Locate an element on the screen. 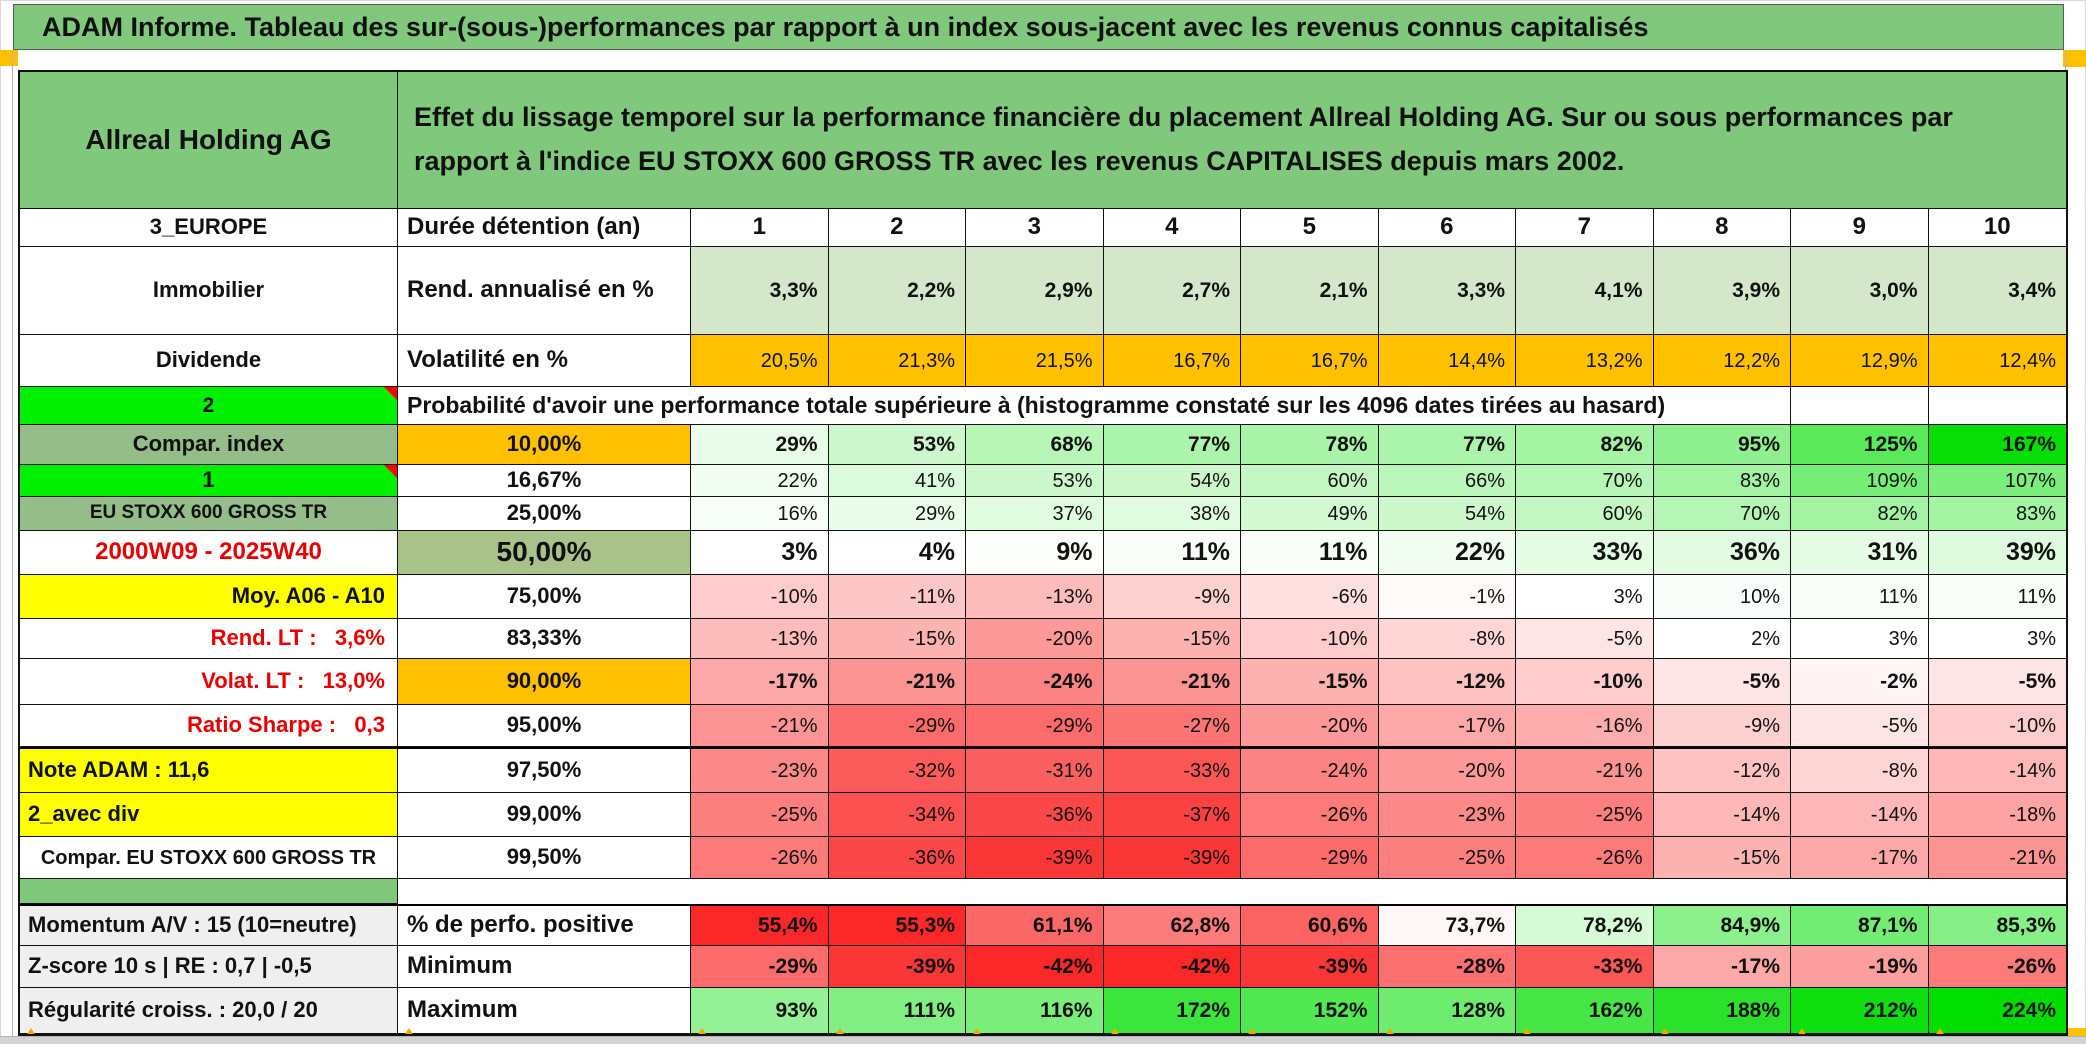 The image size is (2086, 1044). value-cell: 68% is located at coordinates (1035, 445).